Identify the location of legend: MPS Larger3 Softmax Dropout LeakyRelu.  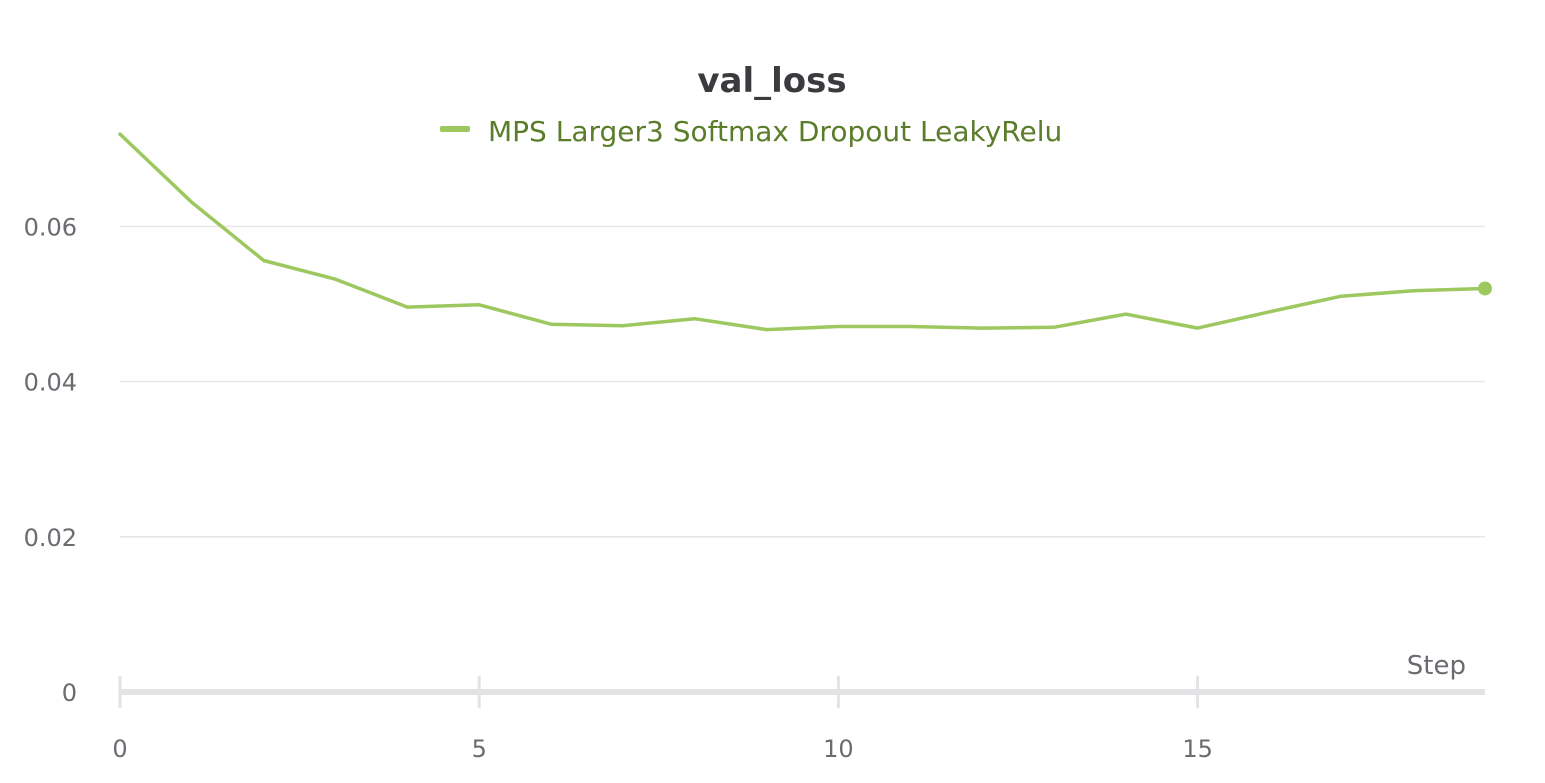
(751, 131).